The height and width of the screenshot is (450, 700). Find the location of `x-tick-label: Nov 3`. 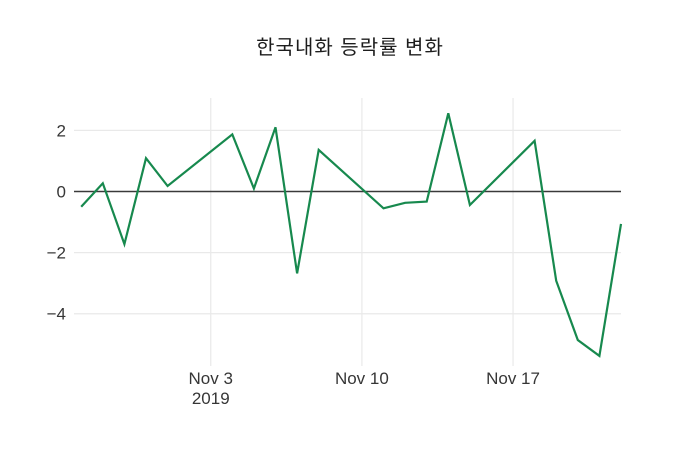

x-tick-label: Nov 3 is located at coordinates (211, 378).